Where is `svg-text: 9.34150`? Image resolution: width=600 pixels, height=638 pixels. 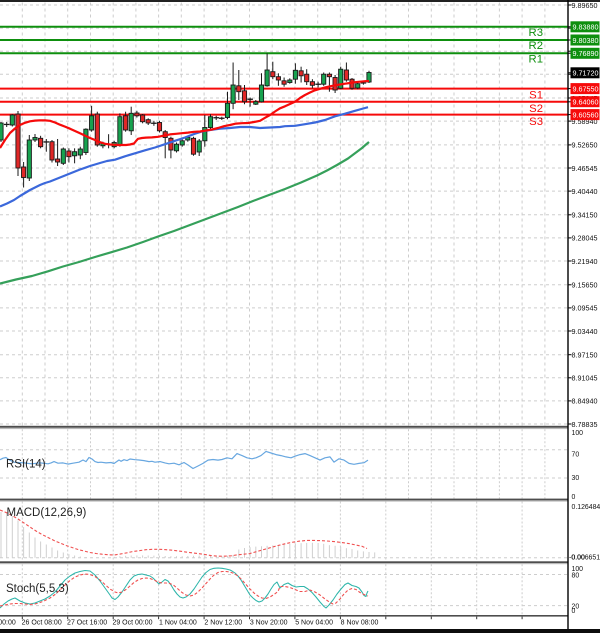 svg-text: 9.34150 is located at coordinates (585, 215).